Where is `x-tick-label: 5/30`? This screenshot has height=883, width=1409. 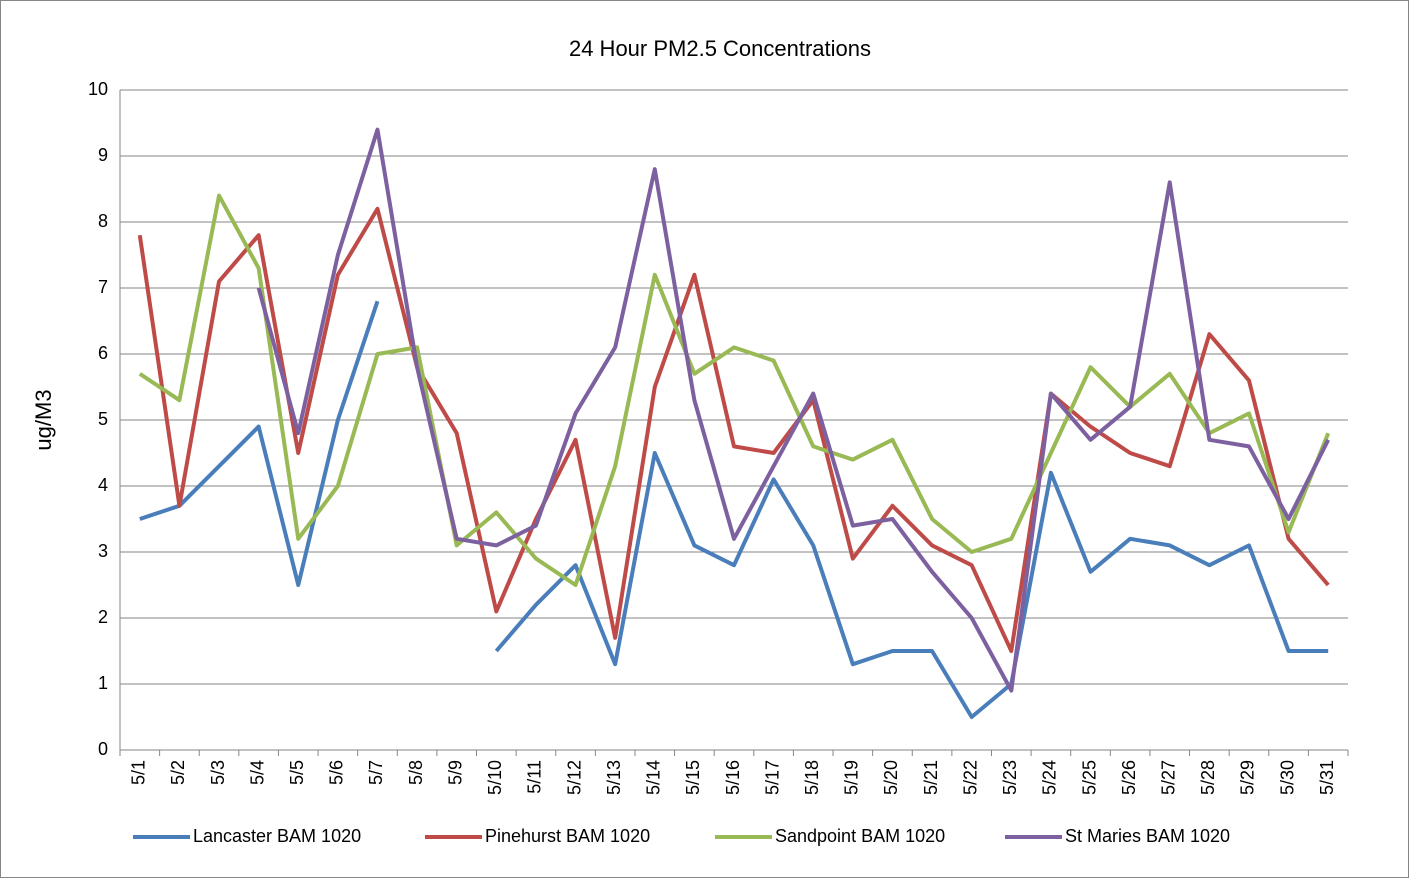 x-tick-label: 5/30 is located at coordinates (1287, 777).